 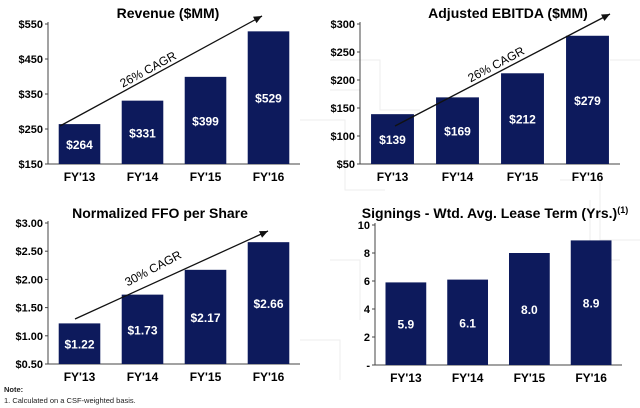 What do you see at coordinates (29, 309) in the screenshot?
I see `y-tick-label: $1.50` at bounding box center [29, 309].